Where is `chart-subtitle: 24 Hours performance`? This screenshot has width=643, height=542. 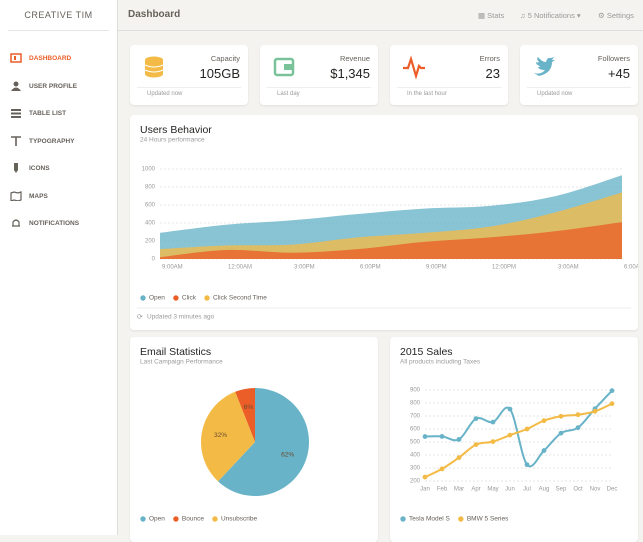 chart-subtitle: 24 Hours performance is located at coordinates (172, 140).